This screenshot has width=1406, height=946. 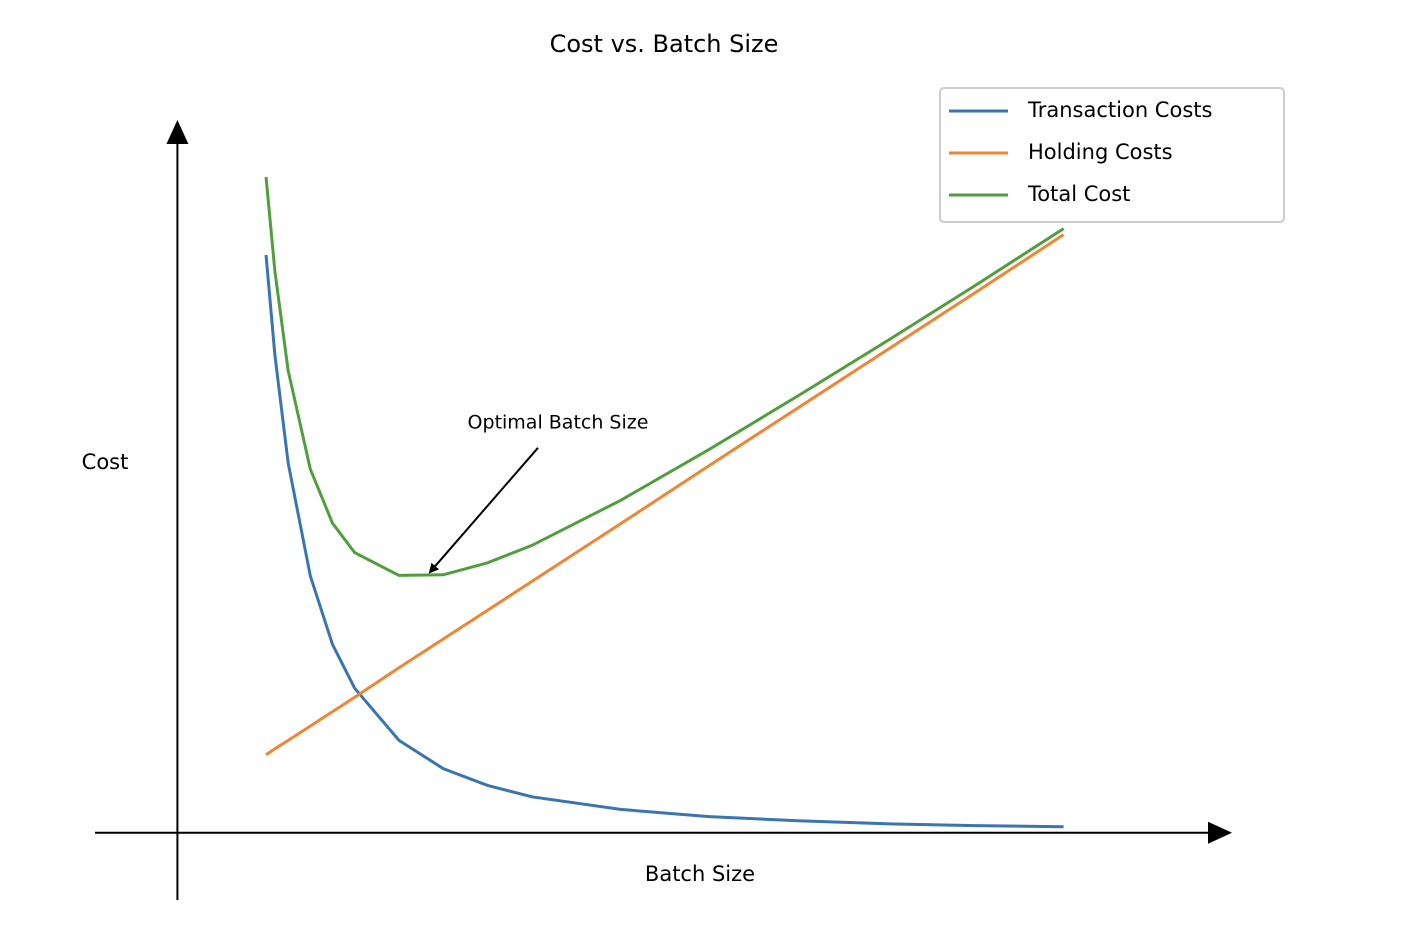 What do you see at coordinates (1220, 832) in the screenshot?
I see `x-axis-arrow` at bounding box center [1220, 832].